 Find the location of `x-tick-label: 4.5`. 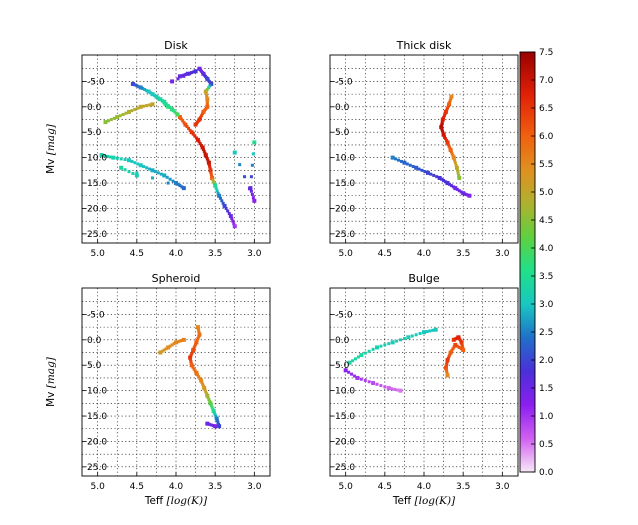

x-tick-label: 4.5 is located at coordinates (385, 254).